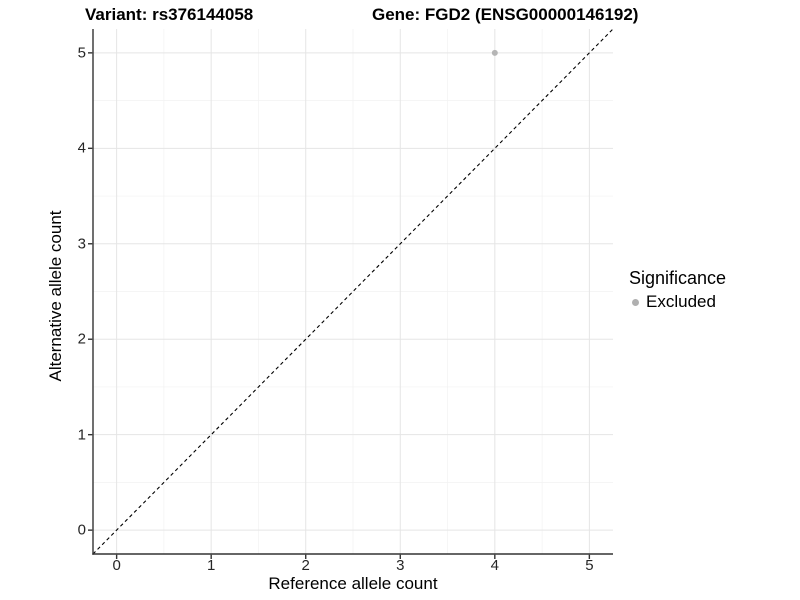  I want to click on legend-item-label: Excluded, so click(681, 301).